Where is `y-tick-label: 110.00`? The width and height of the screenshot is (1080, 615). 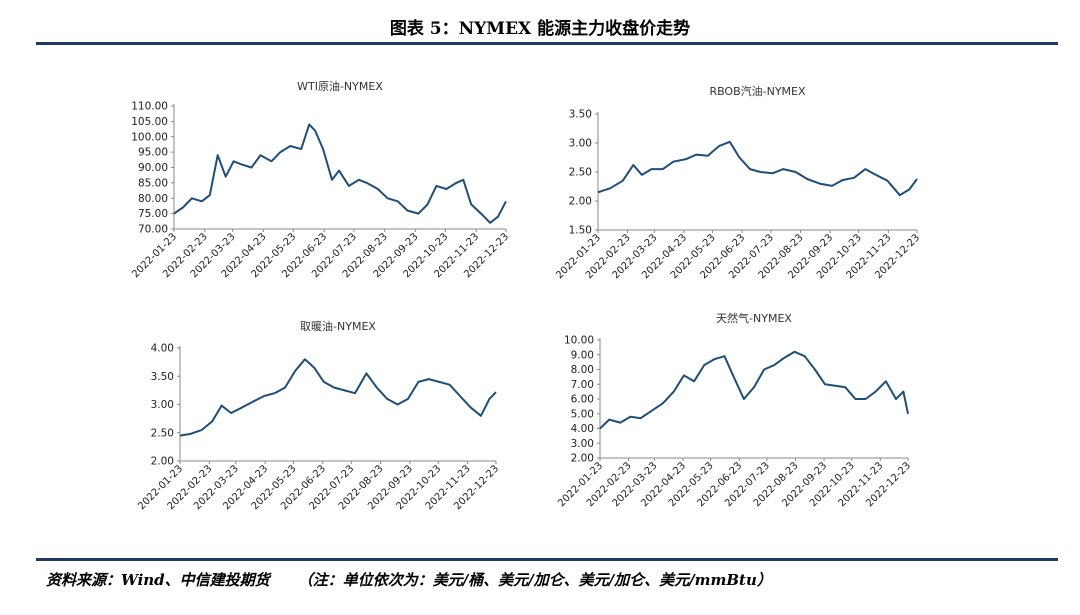 y-tick-label: 110.00 is located at coordinates (149, 107).